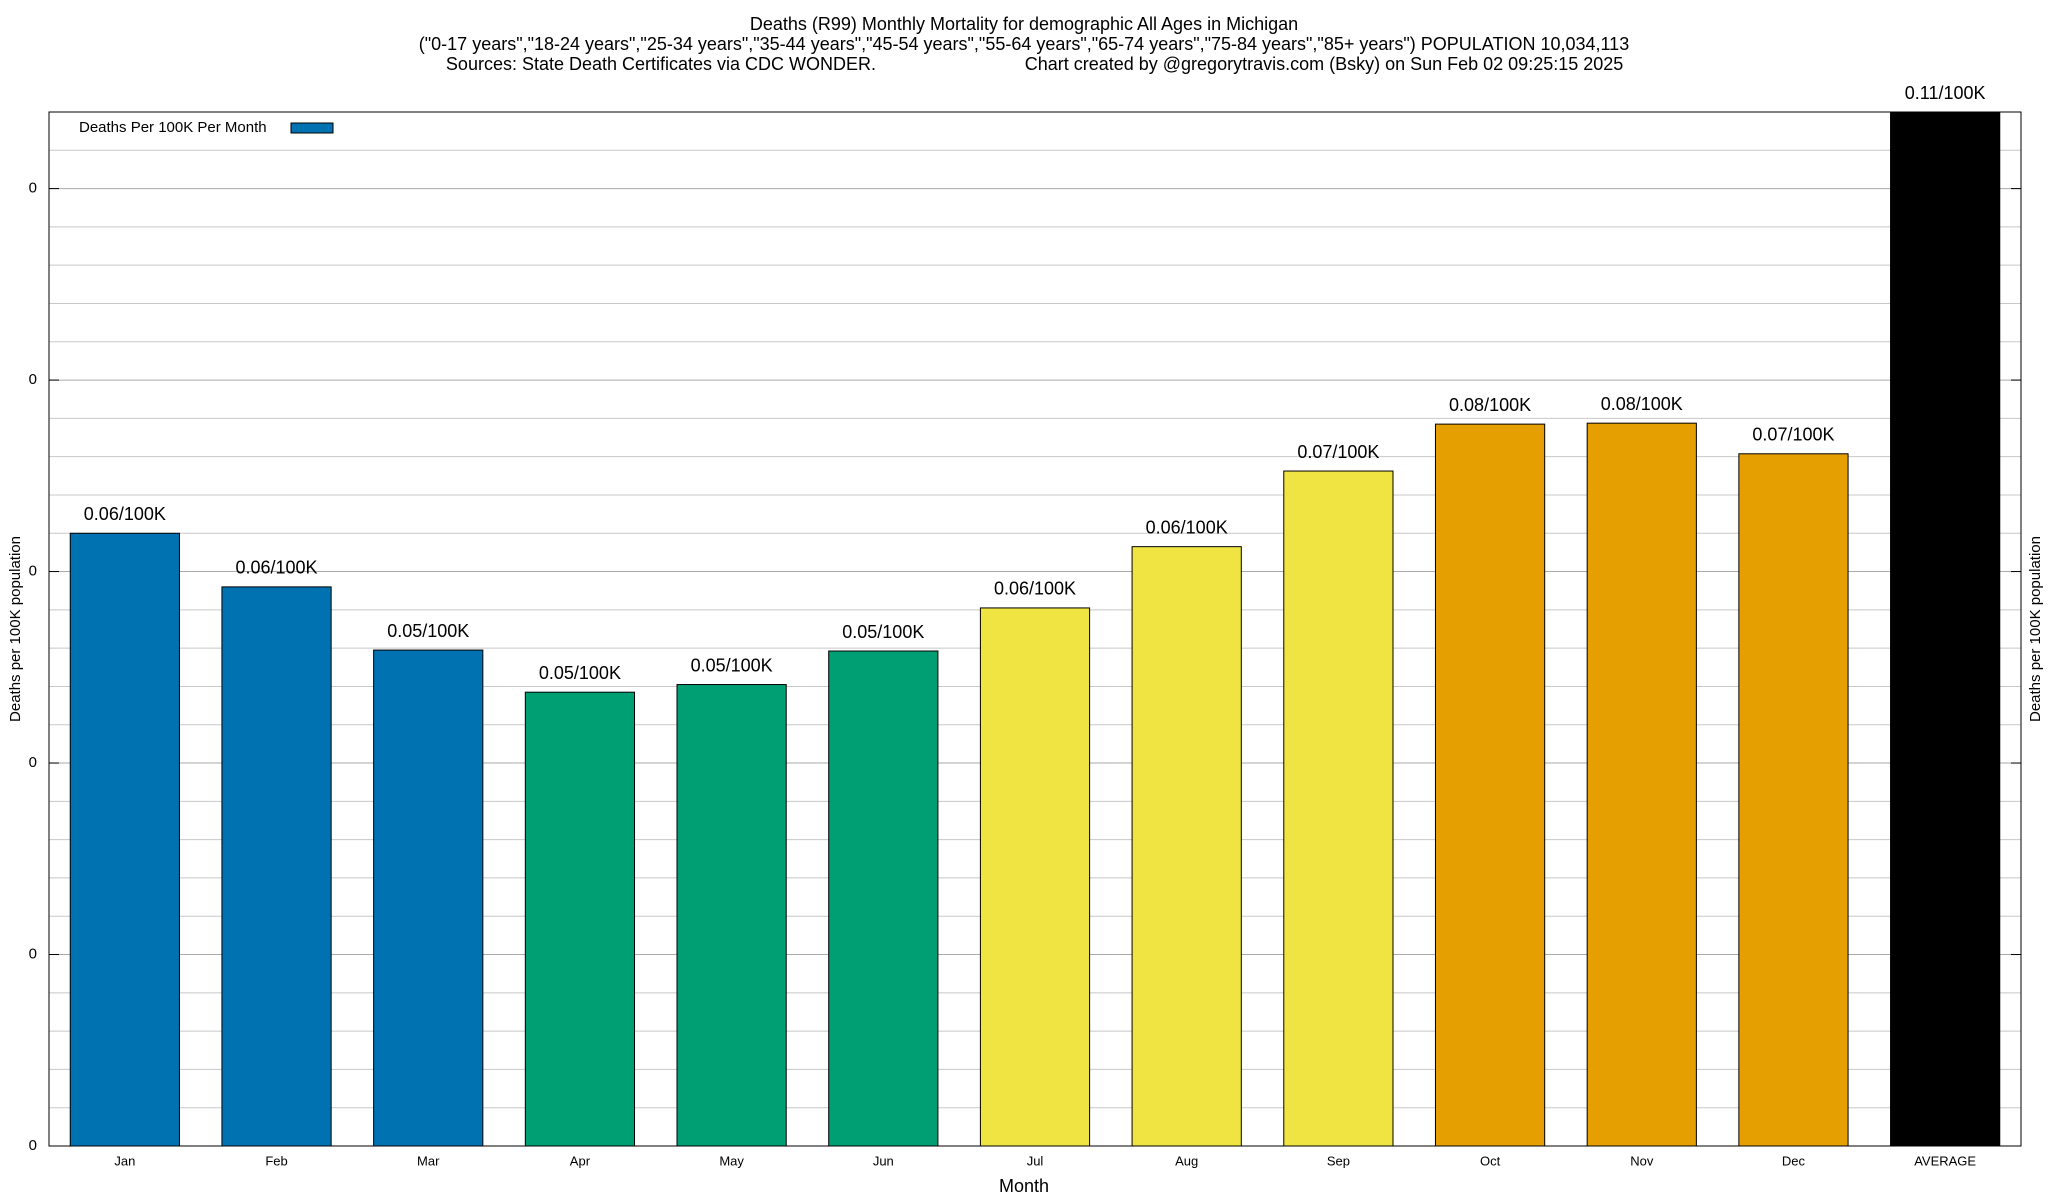 This screenshot has width=2048, height=1200. What do you see at coordinates (1945, 93) in the screenshot?
I see `value-label: 0.11/100K` at bounding box center [1945, 93].